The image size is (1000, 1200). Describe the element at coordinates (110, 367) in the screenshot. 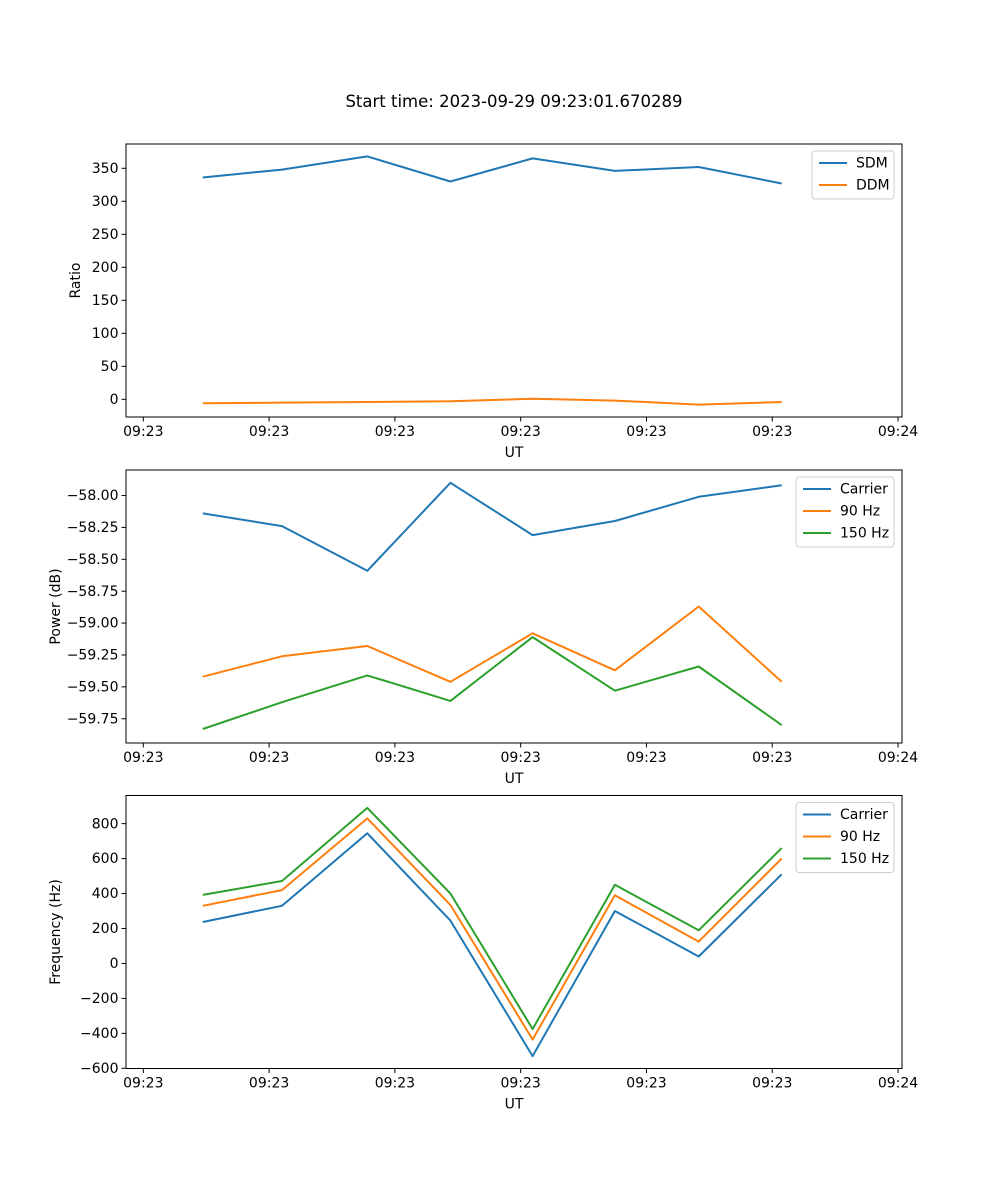

I see `y-tick-label: 50` at that location.